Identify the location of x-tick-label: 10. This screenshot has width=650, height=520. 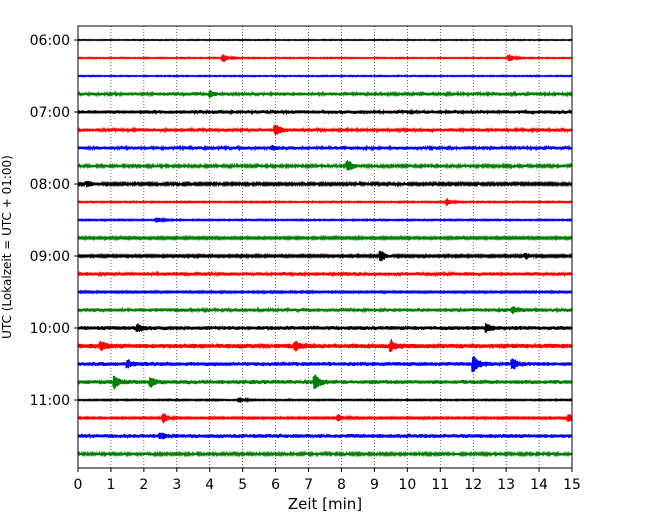
(407, 485).